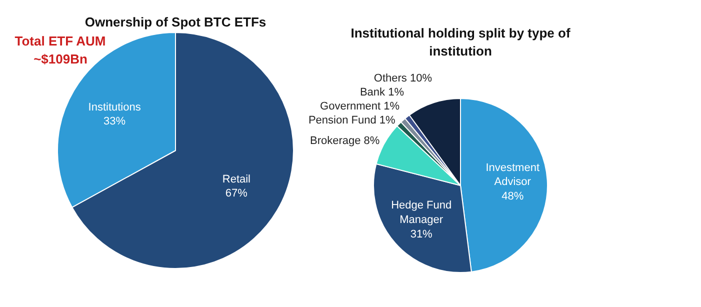 This screenshot has height=307, width=701. Describe the element at coordinates (513, 196) in the screenshot. I see `data-label: 48%` at that location.